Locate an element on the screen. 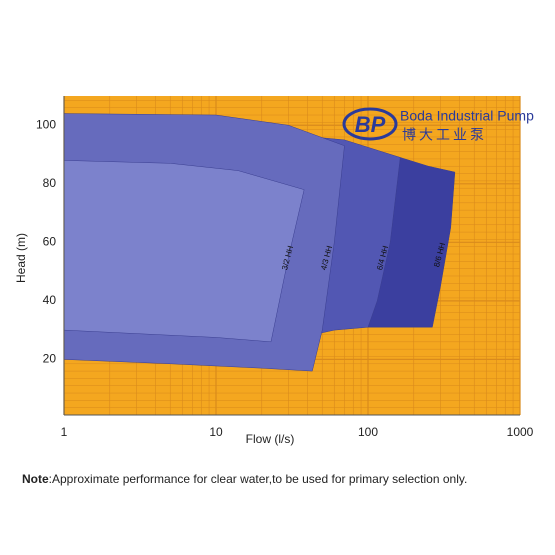 Image resolution: width=555 pixels, height=555 pixels. x-axis-label: Flow (l/s) is located at coordinates (270, 439).